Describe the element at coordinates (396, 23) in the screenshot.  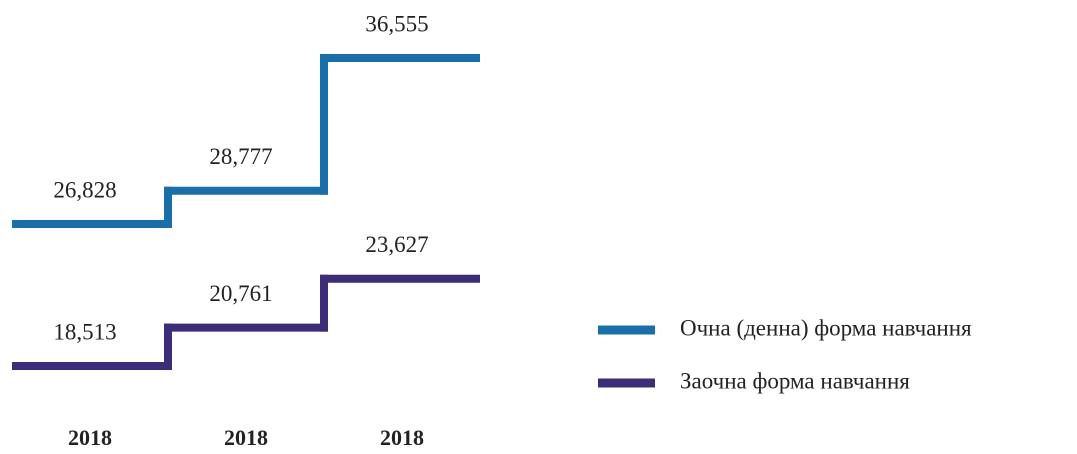
I see `data-label: 36,555` at that location.